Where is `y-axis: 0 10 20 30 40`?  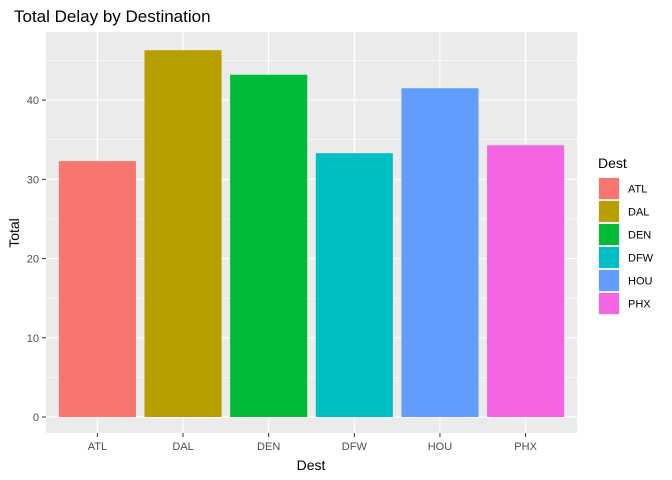
y-axis: 0 10 20 30 40 is located at coordinates (36, 259).